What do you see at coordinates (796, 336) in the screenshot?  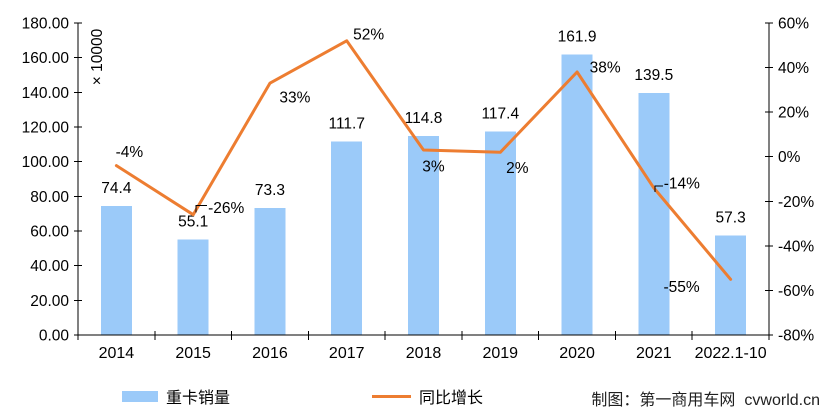 I see `right-axis-tick-label: -80%` at bounding box center [796, 336].